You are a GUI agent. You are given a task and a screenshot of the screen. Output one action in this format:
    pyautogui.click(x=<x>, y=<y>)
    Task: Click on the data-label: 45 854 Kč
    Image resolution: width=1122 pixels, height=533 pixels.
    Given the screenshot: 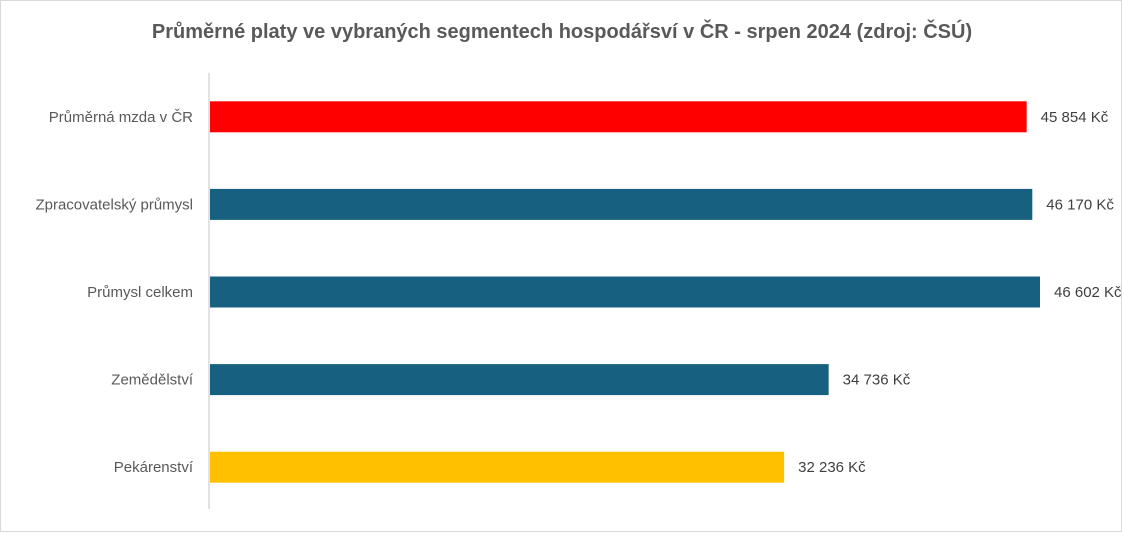 What is the action you would take?
    pyautogui.click(x=1075, y=117)
    